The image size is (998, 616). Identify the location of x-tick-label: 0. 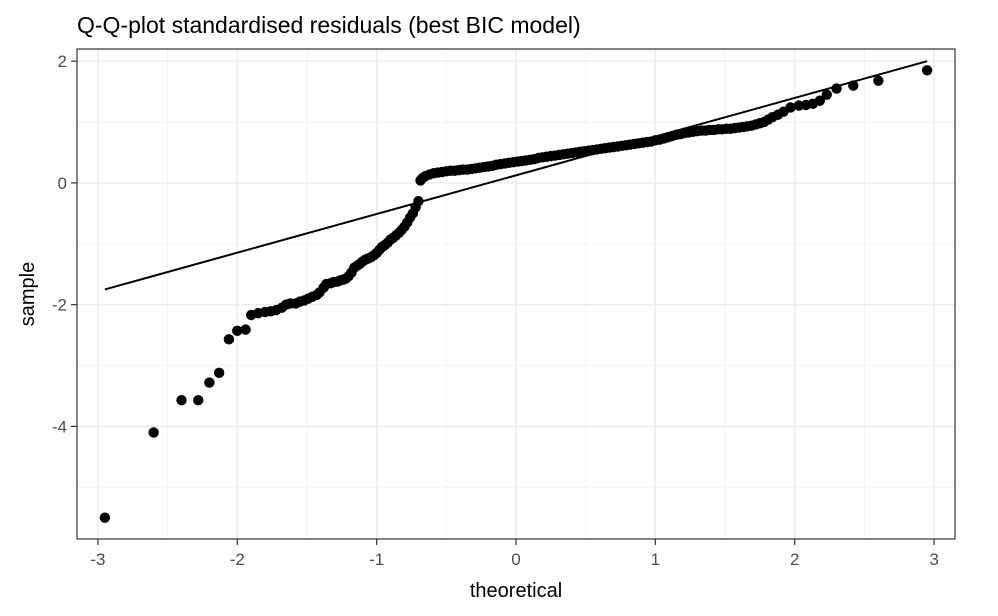
(515, 559).